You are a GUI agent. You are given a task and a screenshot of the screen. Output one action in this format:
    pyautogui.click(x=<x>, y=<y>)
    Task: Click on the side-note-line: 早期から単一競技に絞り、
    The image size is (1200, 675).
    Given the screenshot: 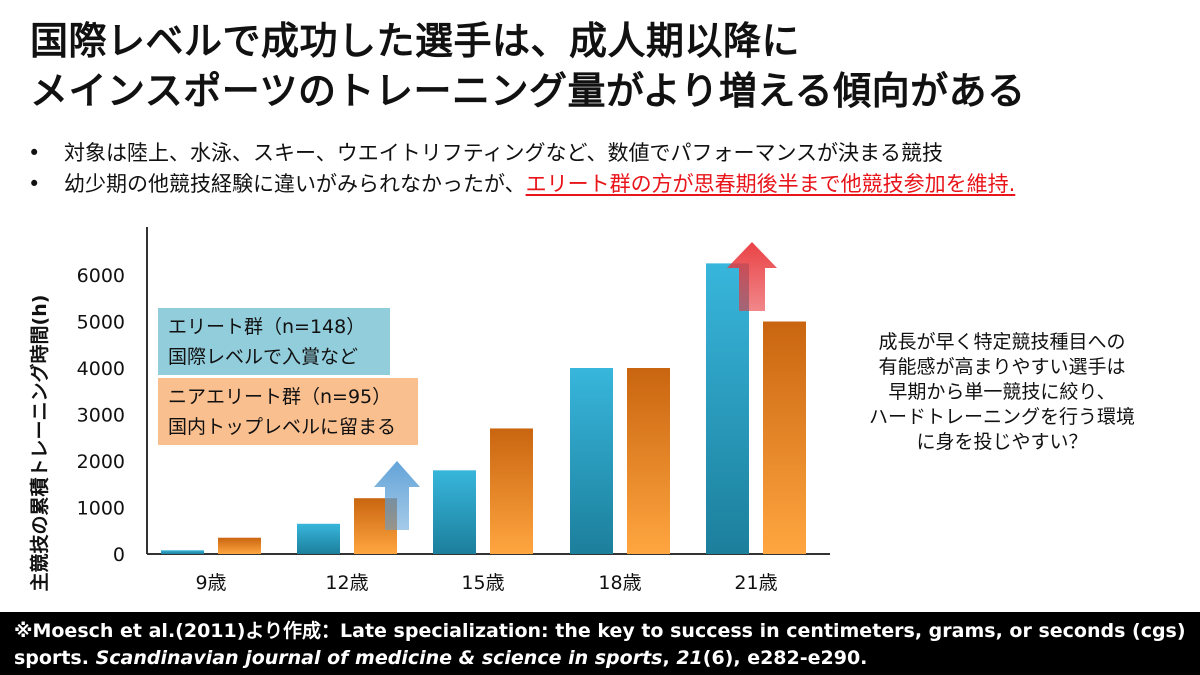 What is the action you would take?
    pyautogui.click(x=1002, y=392)
    